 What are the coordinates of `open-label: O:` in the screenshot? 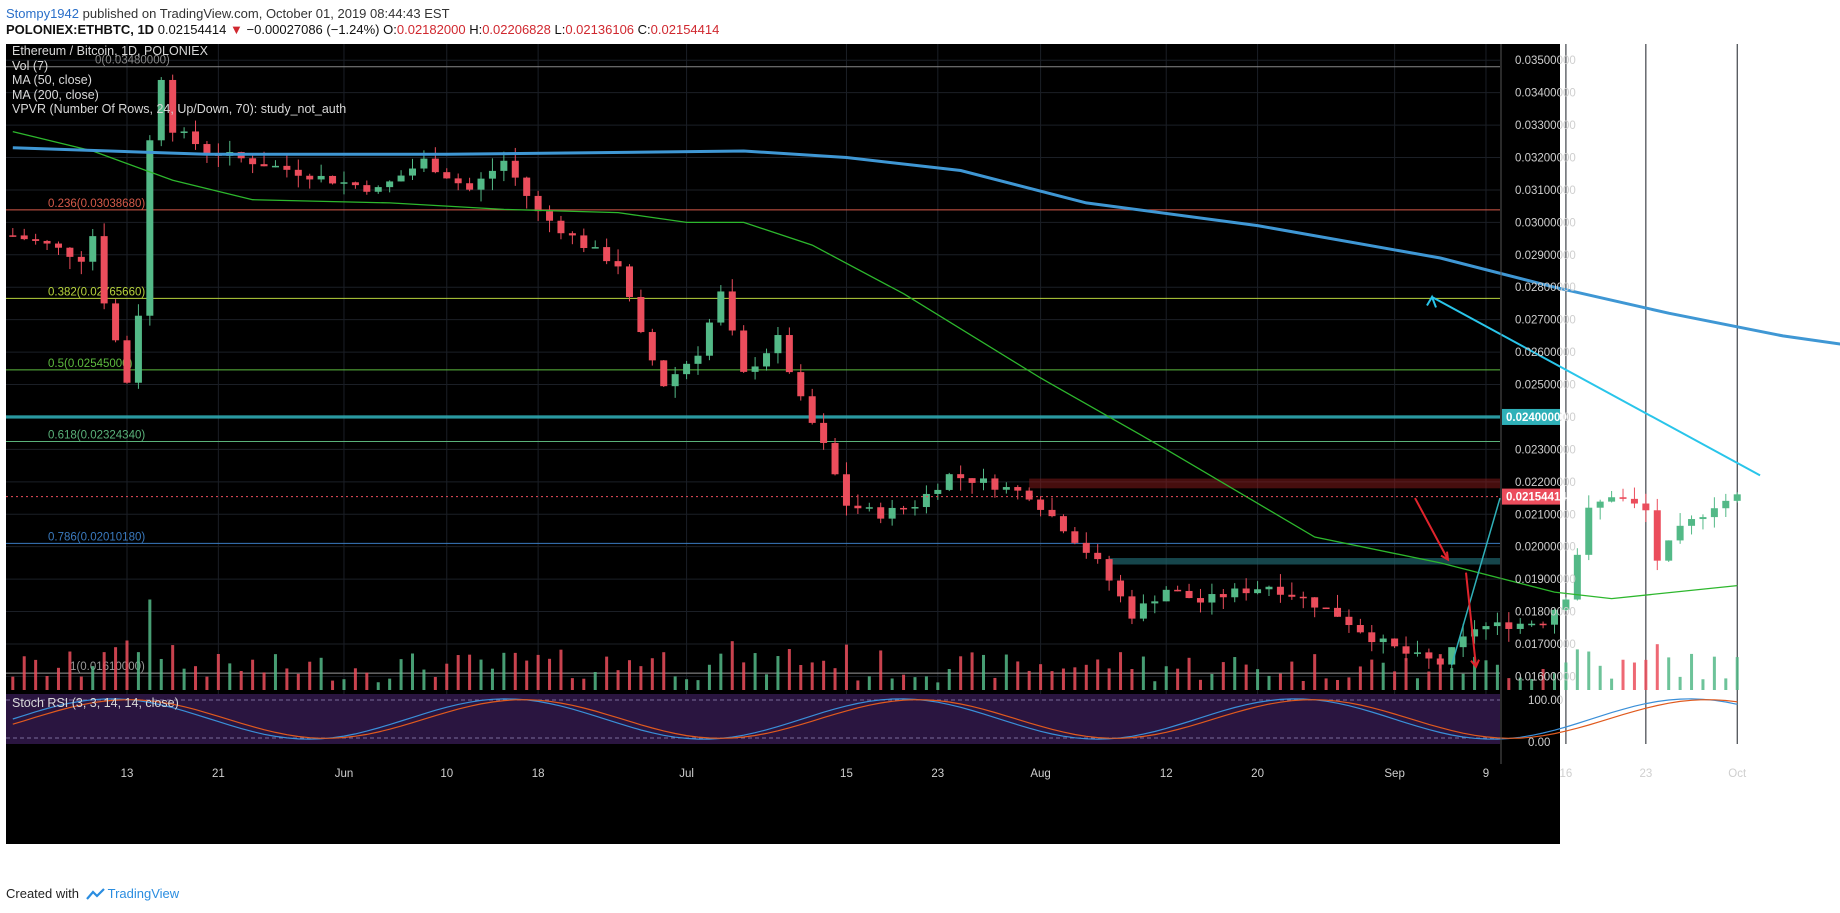 It's located at (390, 29).